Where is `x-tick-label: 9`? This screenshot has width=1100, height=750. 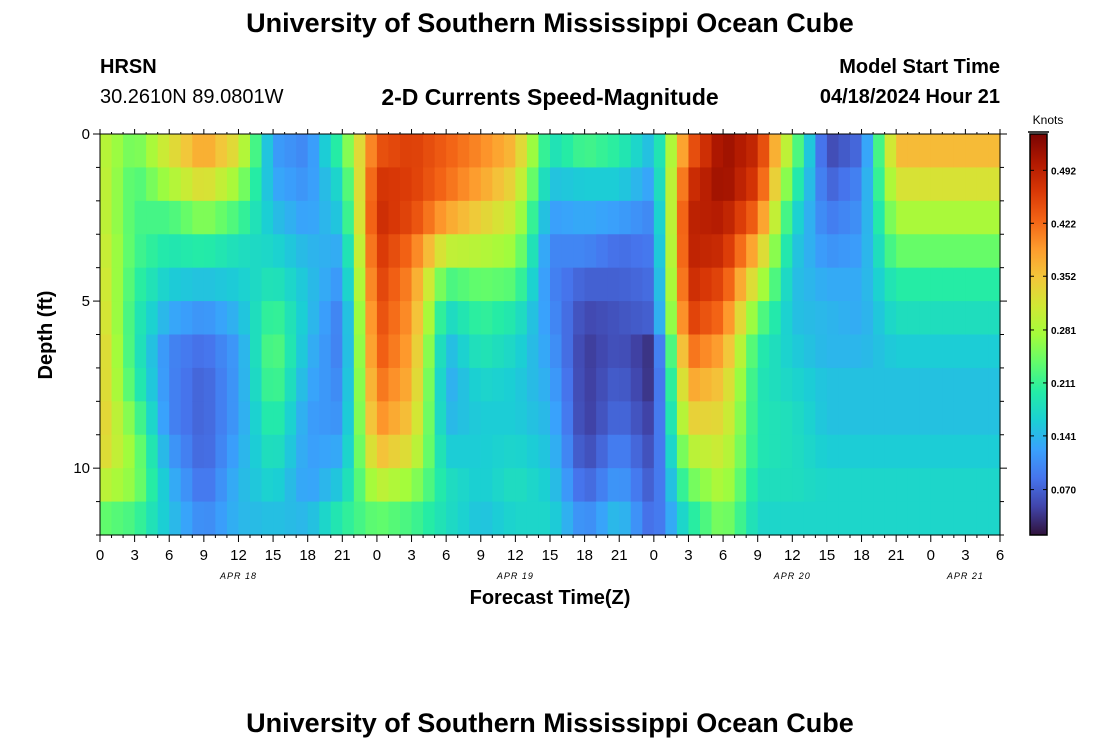
x-tick-label: 9 is located at coordinates (758, 555).